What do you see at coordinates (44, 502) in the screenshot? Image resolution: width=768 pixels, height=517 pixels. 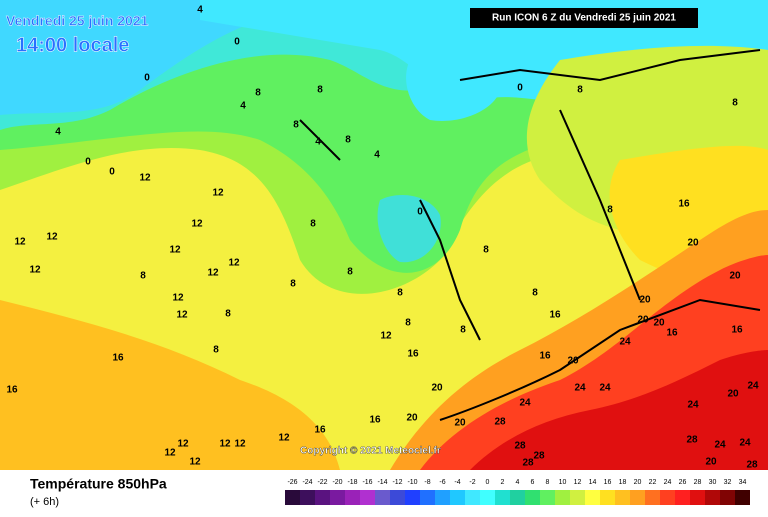 I see `footer-step: (+ 6h)` at bounding box center [44, 502].